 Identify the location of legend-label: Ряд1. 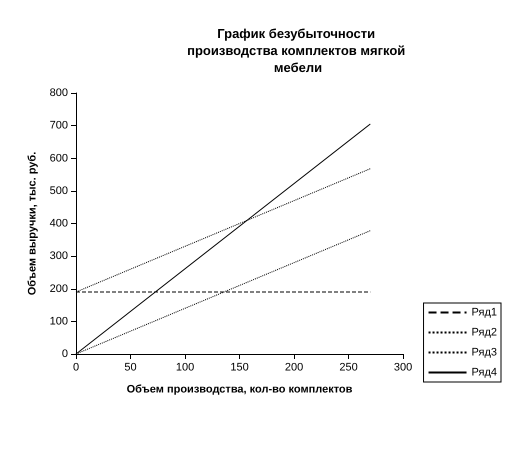
(485, 312).